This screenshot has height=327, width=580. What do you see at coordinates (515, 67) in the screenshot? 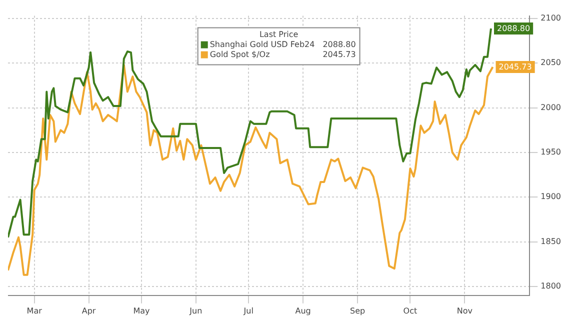
I see `data-label: 2045.73` at bounding box center [515, 67].